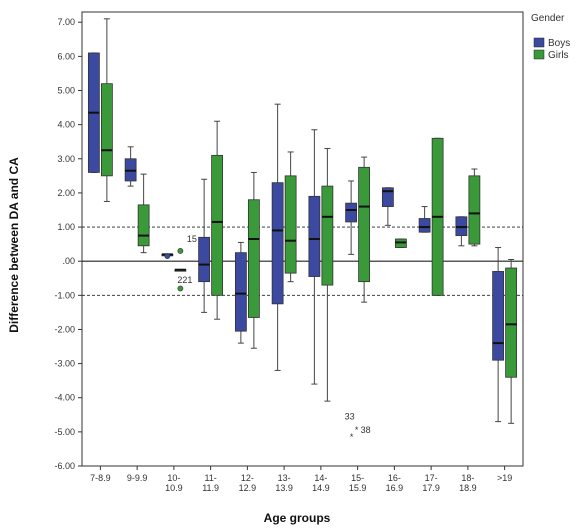 The width and height of the screenshot is (579, 529). I want to click on x-tick-label-10-0: 18-, so click(467, 478).